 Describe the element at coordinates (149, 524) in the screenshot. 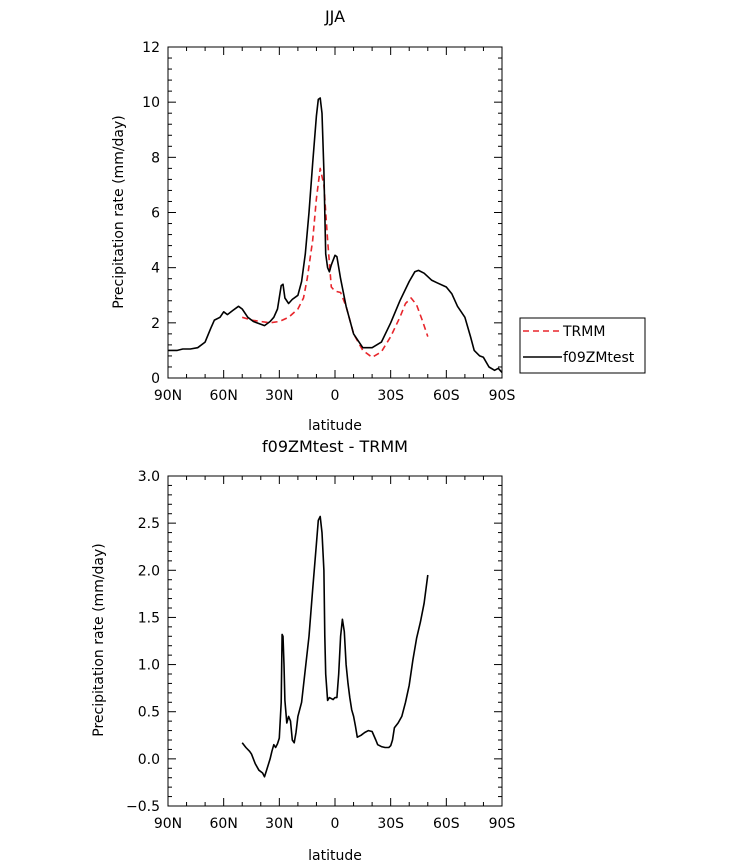

I see `y-tick-label: 2.5` at that location.